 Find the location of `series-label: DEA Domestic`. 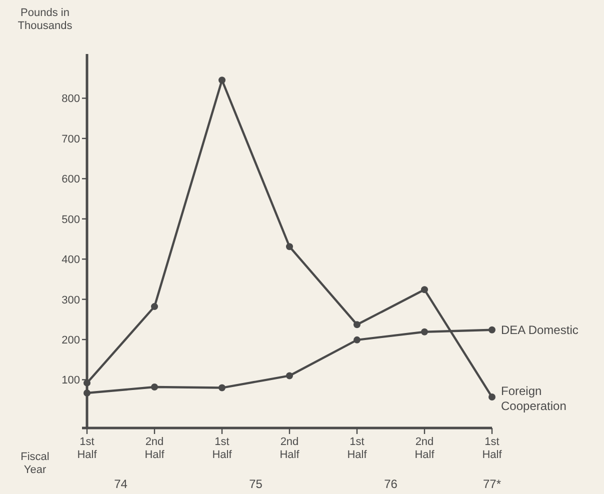

series-label: DEA Domestic is located at coordinates (539, 329).